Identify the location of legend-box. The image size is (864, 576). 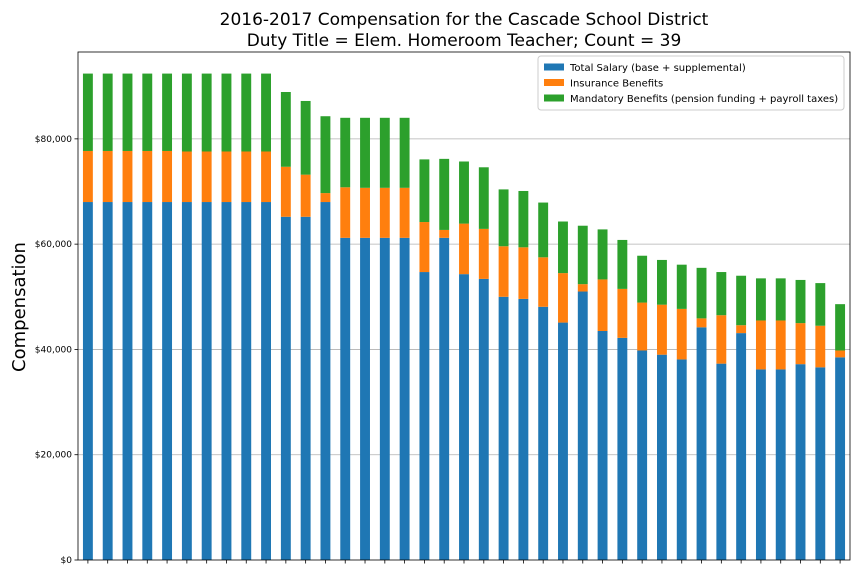
(691, 83).